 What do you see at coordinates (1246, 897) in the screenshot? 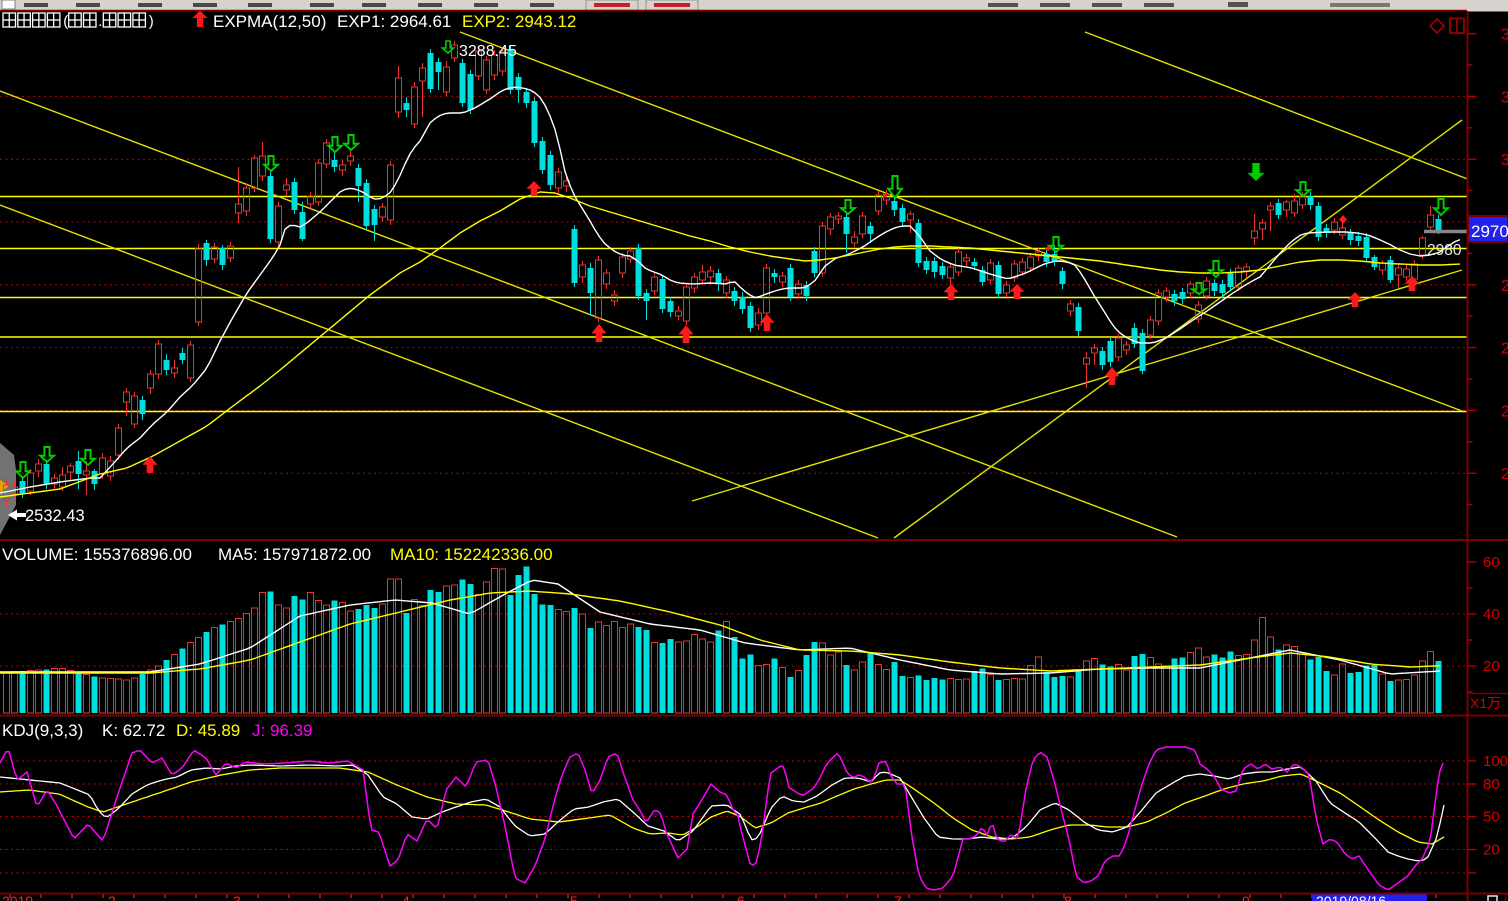
I see `svg-text: 9` at bounding box center [1246, 897].